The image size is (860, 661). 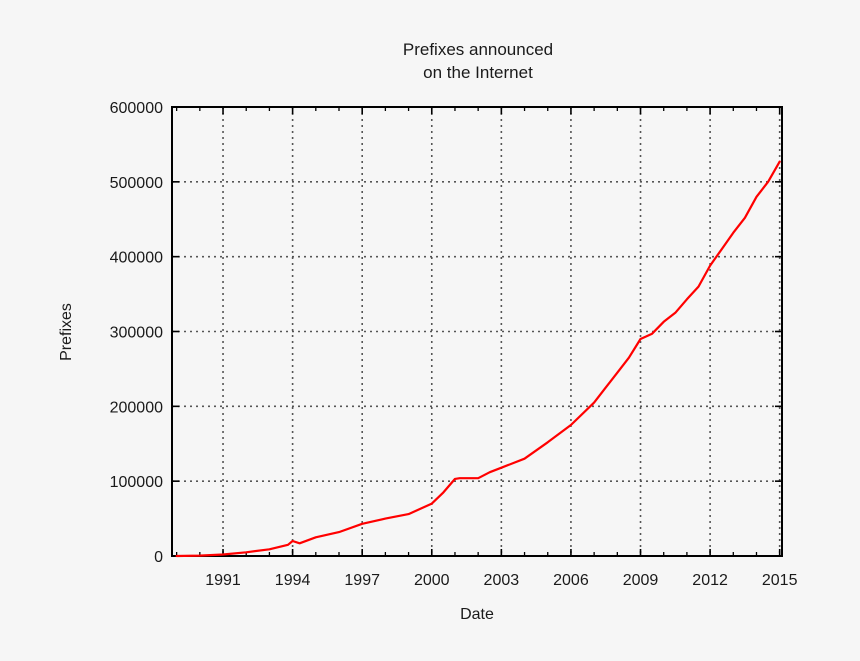 I want to click on x-tick-label: 1994, so click(x=293, y=580).